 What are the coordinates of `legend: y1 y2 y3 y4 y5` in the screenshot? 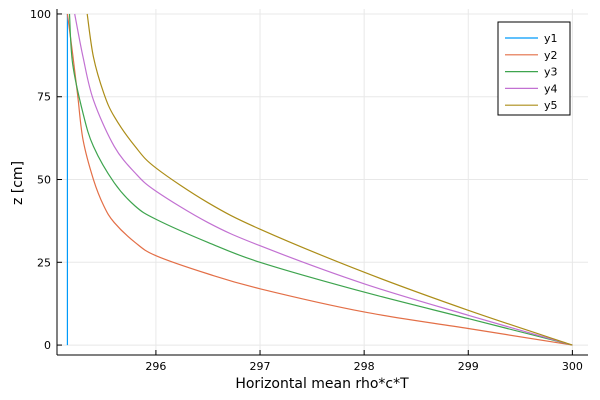 It's located at (534, 68).